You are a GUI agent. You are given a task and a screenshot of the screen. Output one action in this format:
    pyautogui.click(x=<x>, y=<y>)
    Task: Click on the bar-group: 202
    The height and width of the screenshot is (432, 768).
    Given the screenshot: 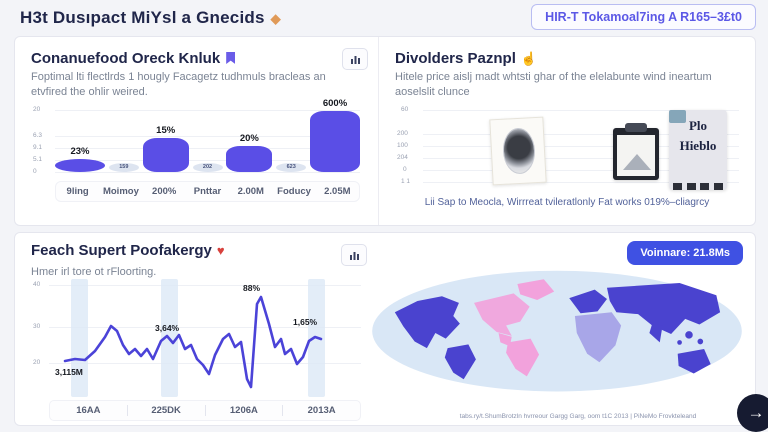 What is the action you would take?
    pyautogui.click(x=208, y=167)
    